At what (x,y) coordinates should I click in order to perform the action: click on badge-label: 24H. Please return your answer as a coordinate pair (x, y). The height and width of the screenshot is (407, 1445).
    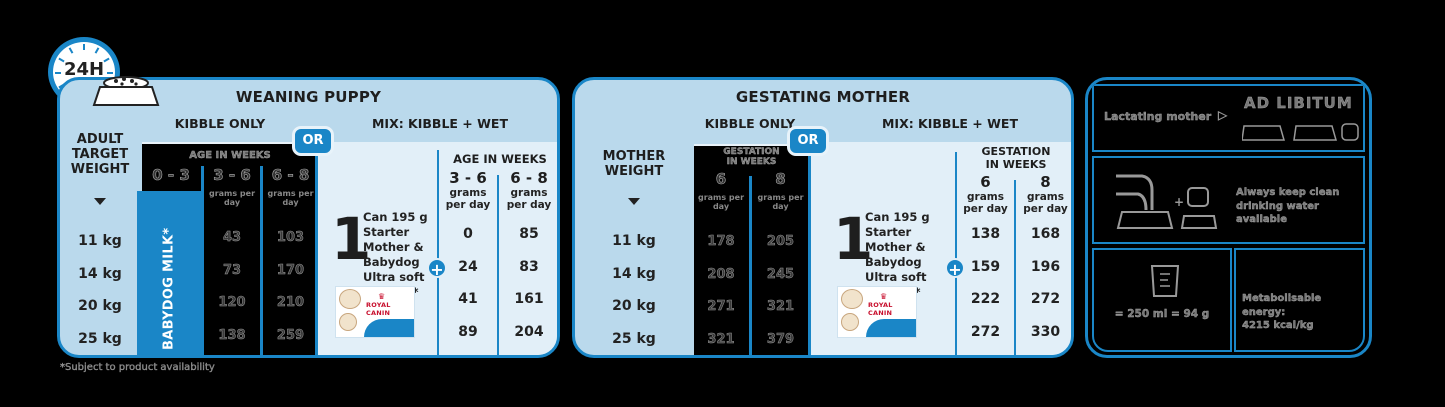
    Looking at the image, I should click on (84, 69).